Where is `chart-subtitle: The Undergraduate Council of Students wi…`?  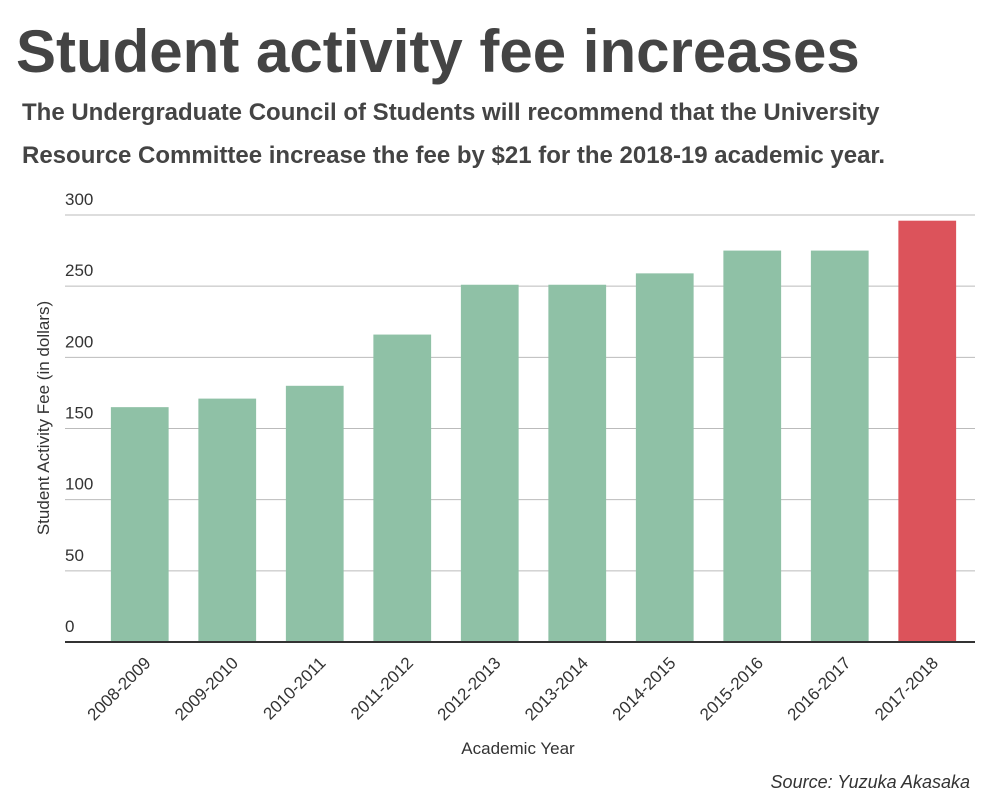 chart-subtitle: The Undergraduate Council of Students wi… is located at coordinates (451, 112).